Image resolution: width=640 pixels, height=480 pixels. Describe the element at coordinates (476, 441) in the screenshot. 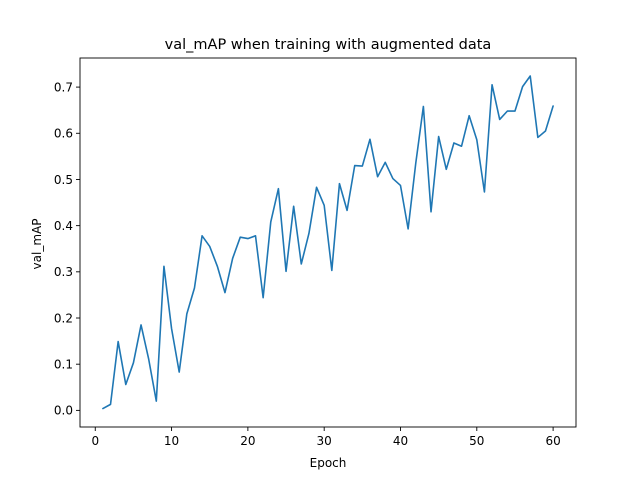

I see `x-tick-label: 50` at that location.